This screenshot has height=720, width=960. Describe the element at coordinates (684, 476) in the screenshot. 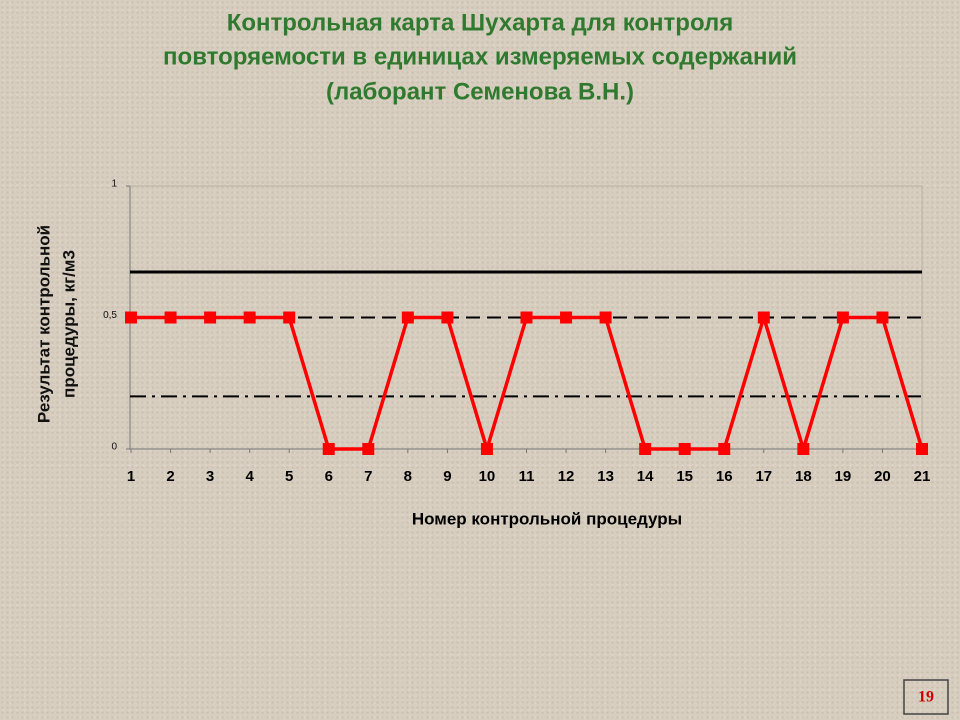

I see `x-tick-label: 15` at that location.